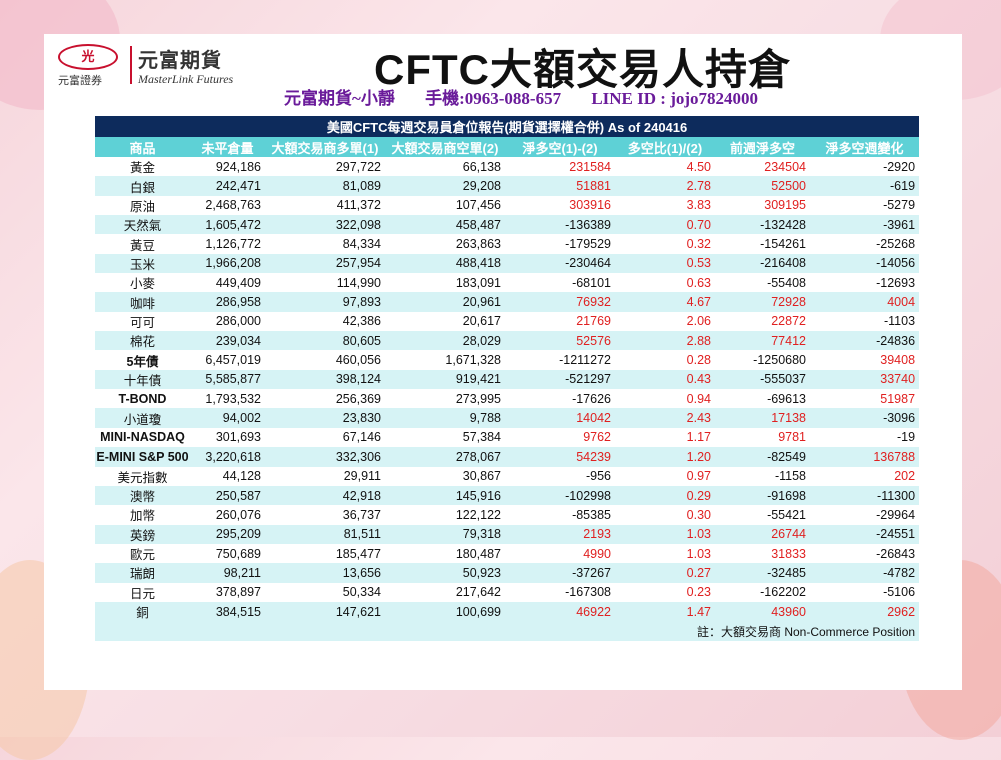 Image resolution: width=1001 pixels, height=760 pixels. I want to click on cell-short: 20,617, so click(445, 321).